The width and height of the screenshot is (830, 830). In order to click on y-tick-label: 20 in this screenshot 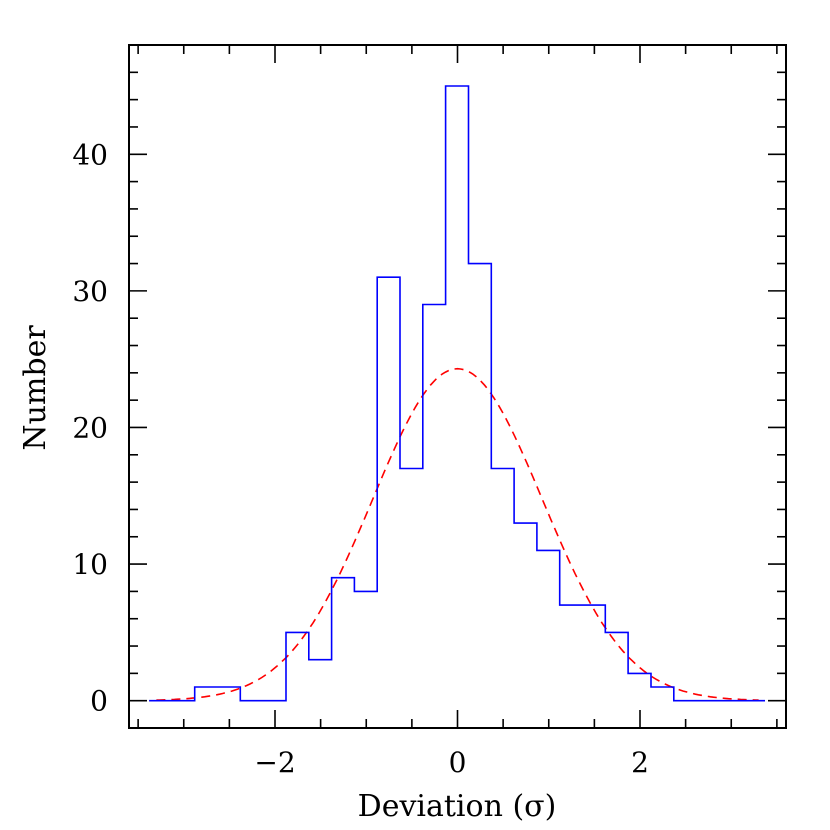, I will do `click(90, 427)`.